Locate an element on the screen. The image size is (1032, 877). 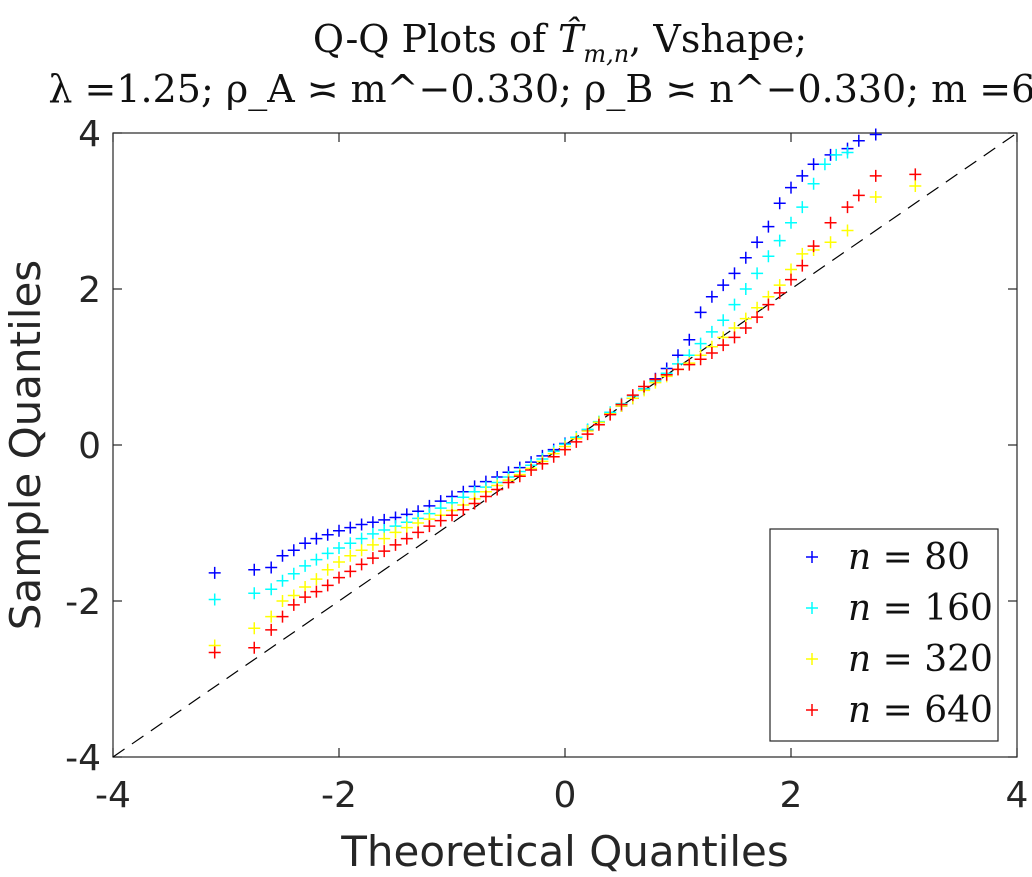
x-tick-label: -2 is located at coordinates (339, 795).